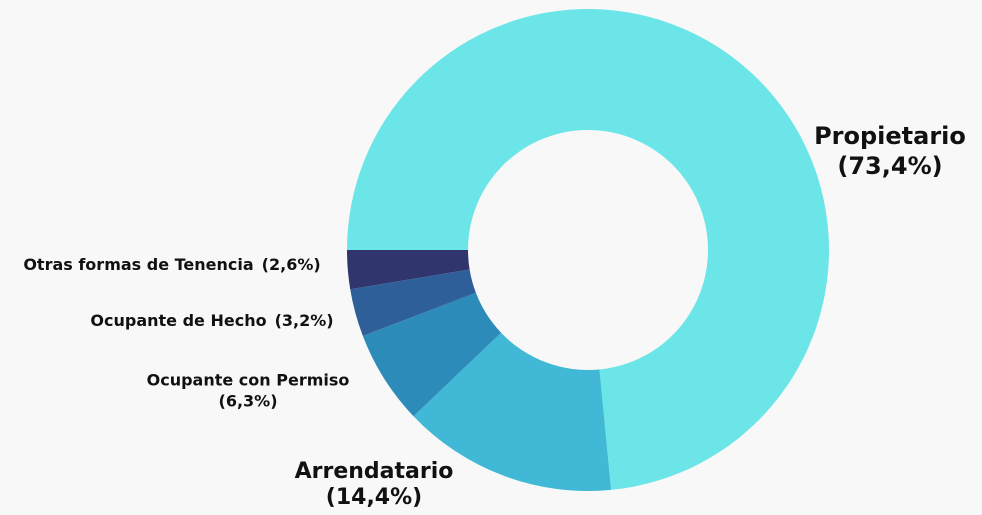 The width and height of the screenshot is (982, 515). I want to click on category-label: Arrendatario, so click(374, 471).